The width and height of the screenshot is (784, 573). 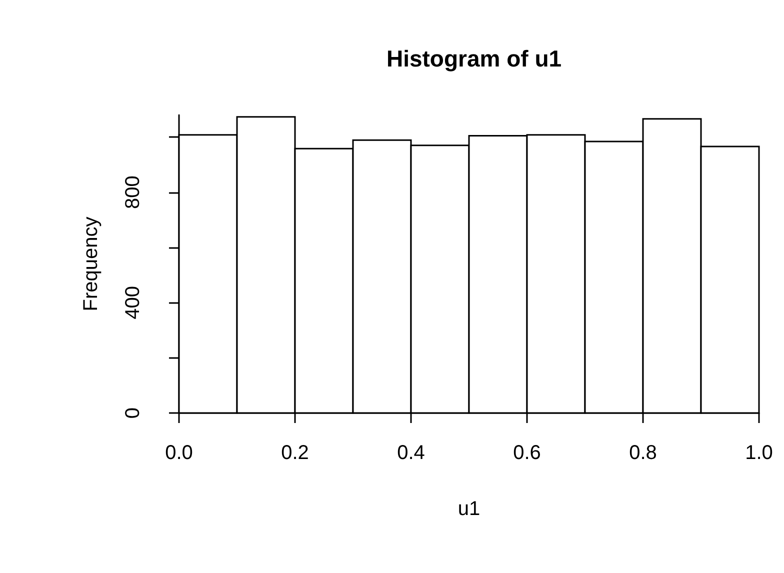 I want to click on y-axis-title: Frequency, so click(x=91, y=264).